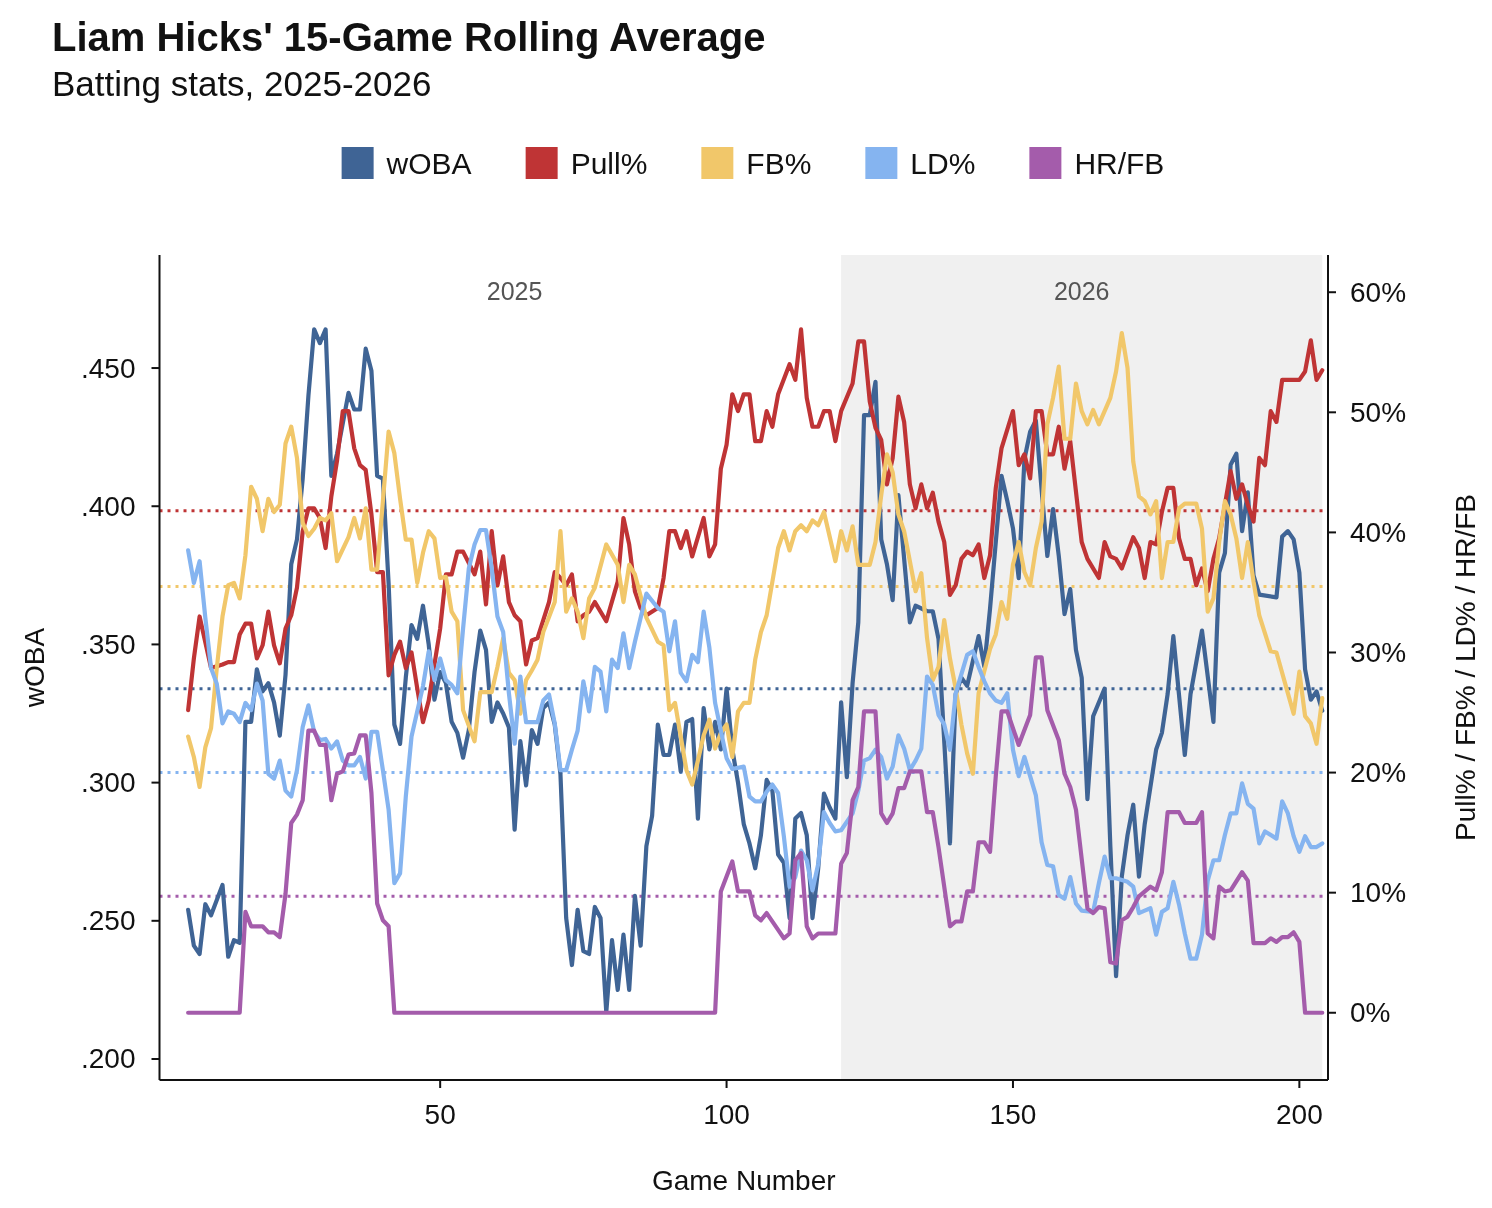 This screenshot has height=1208, width=1492. Describe the element at coordinates (1378, 412) in the screenshot. I see `y2-tick-label: 50%` at that location.